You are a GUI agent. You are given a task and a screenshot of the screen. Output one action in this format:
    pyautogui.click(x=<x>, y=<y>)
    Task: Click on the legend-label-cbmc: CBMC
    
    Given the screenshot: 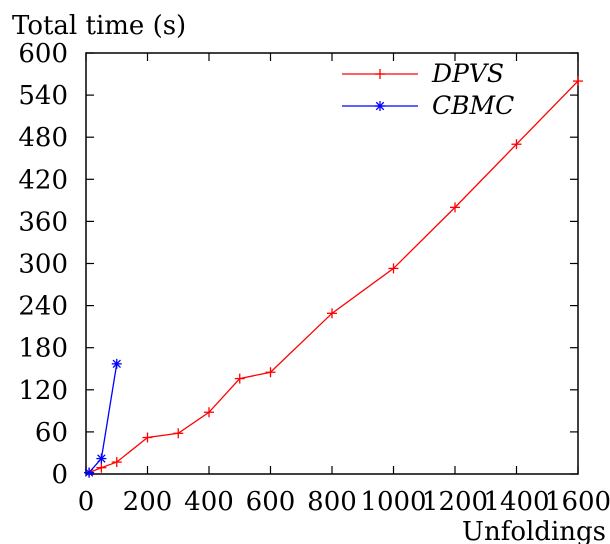 What is the action you would take?
    pyautogui.click(x=473, y=105)
    